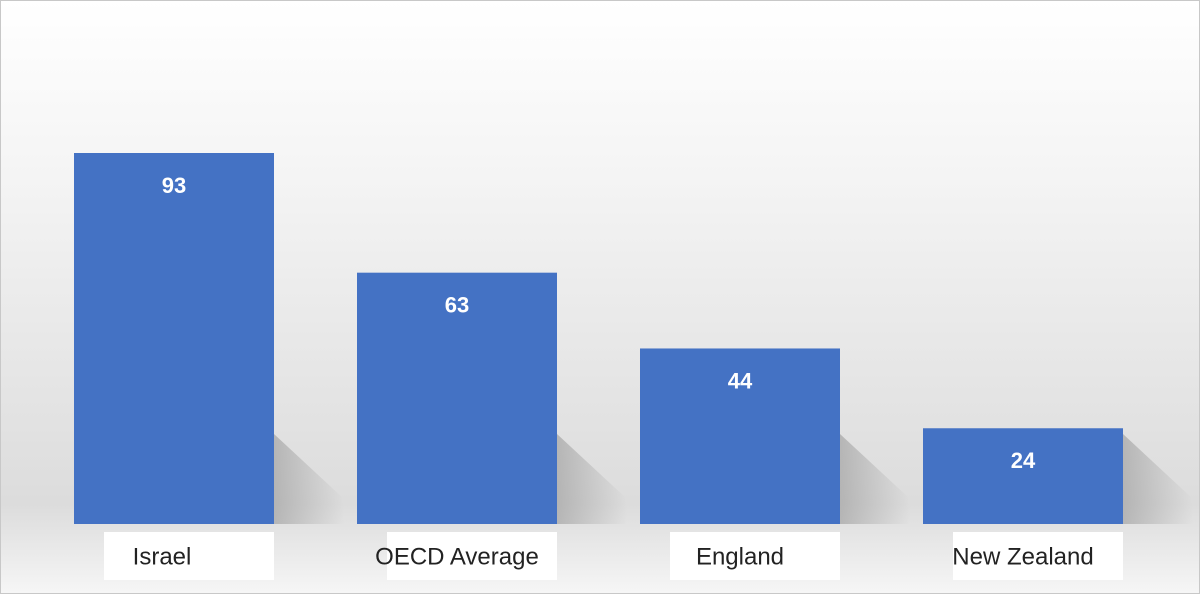 The image size is (1200, 594). Describe the element at coordinates (1023, 460) in the screenshot. I see `value-label: 24` at that location.